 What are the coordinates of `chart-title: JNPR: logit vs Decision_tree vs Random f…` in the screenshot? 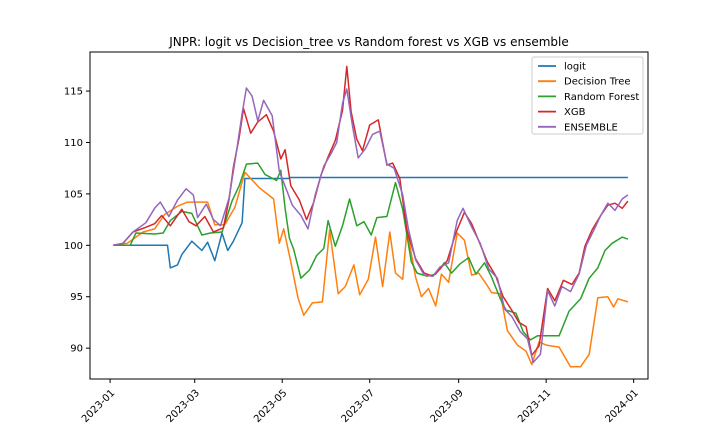 It's located at (368, 42).